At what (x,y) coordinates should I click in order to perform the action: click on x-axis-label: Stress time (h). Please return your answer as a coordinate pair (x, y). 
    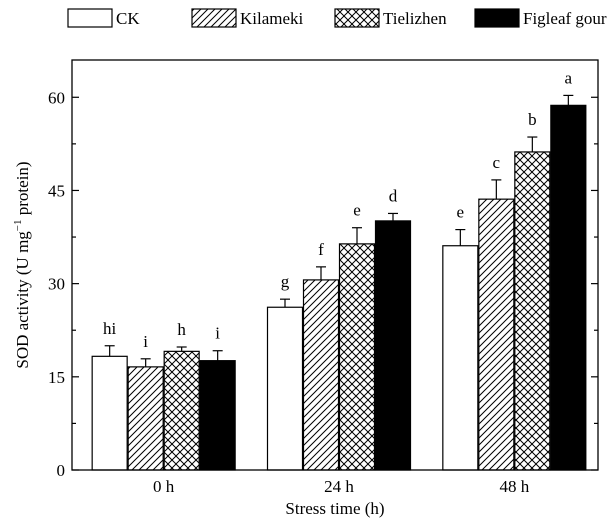
    Looking at the image, I should click on (334, 508).